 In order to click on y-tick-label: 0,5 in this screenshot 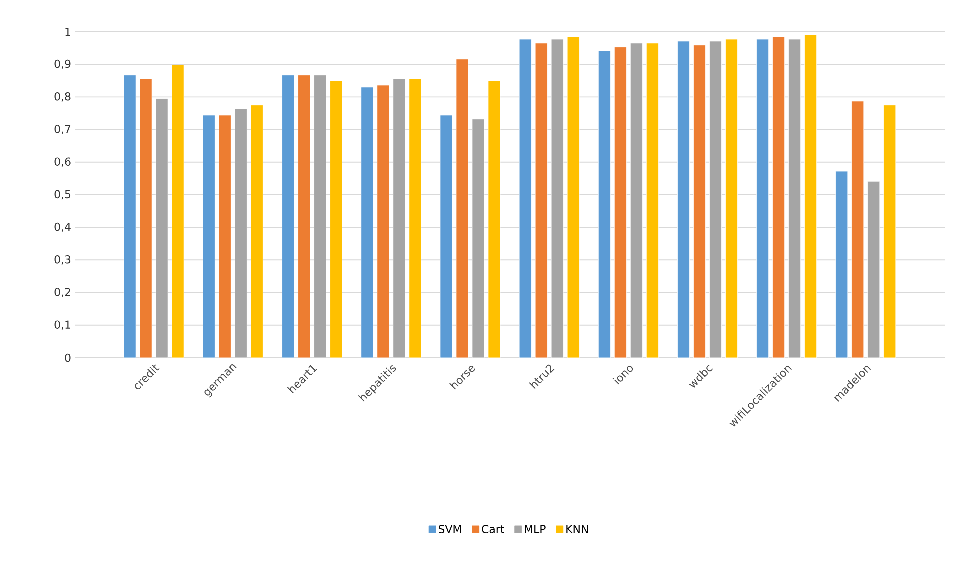, I will do `click(62, 195)`.